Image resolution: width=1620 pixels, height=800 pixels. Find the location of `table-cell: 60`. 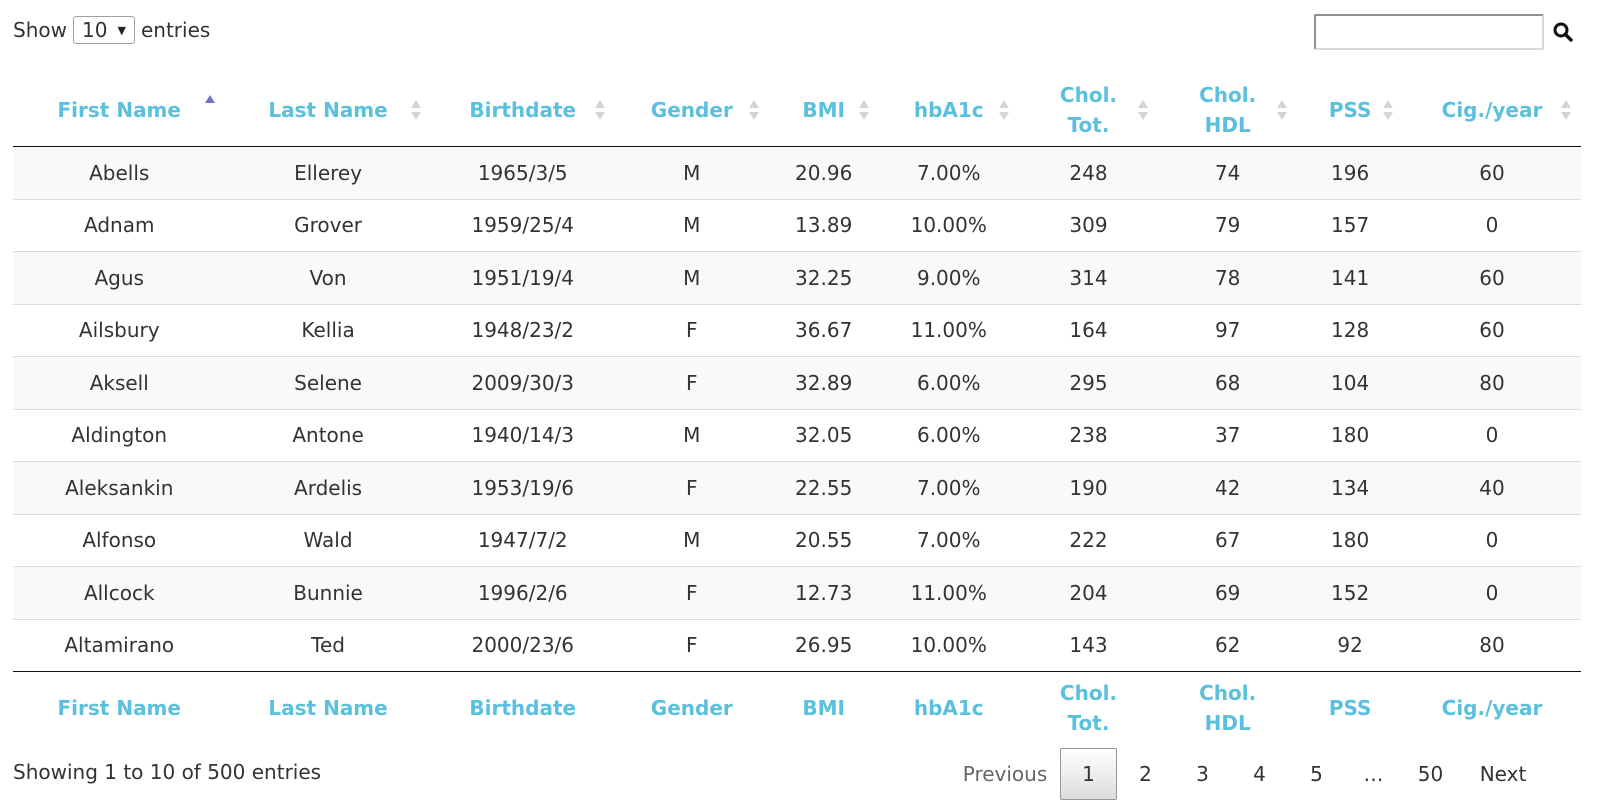

table-cell: 60 is located at coordinates (1492, 172).